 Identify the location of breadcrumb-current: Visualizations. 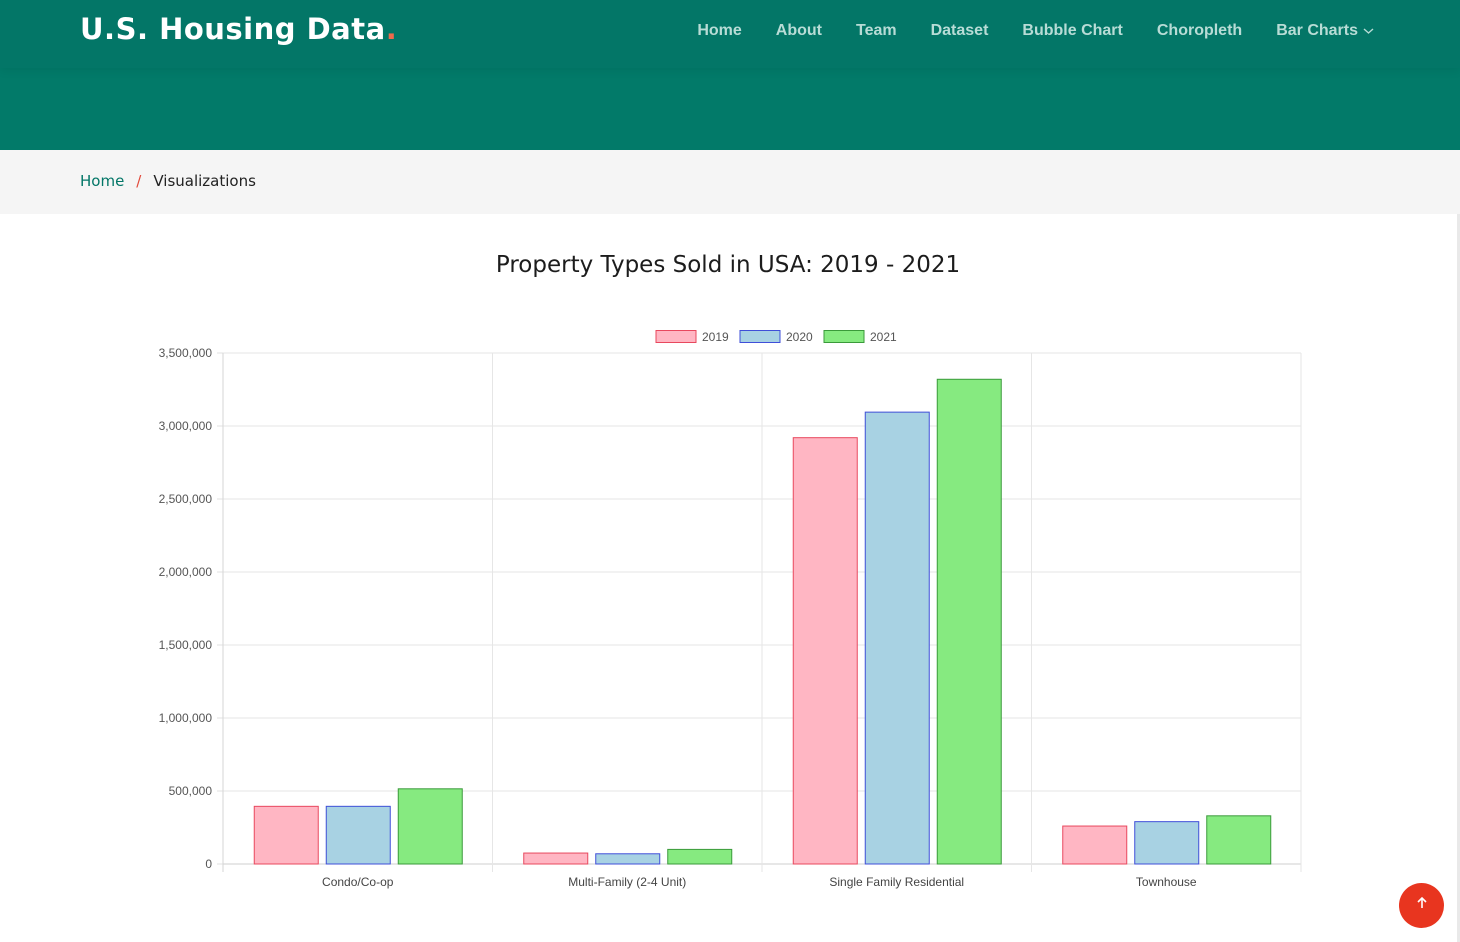
(204, 181).